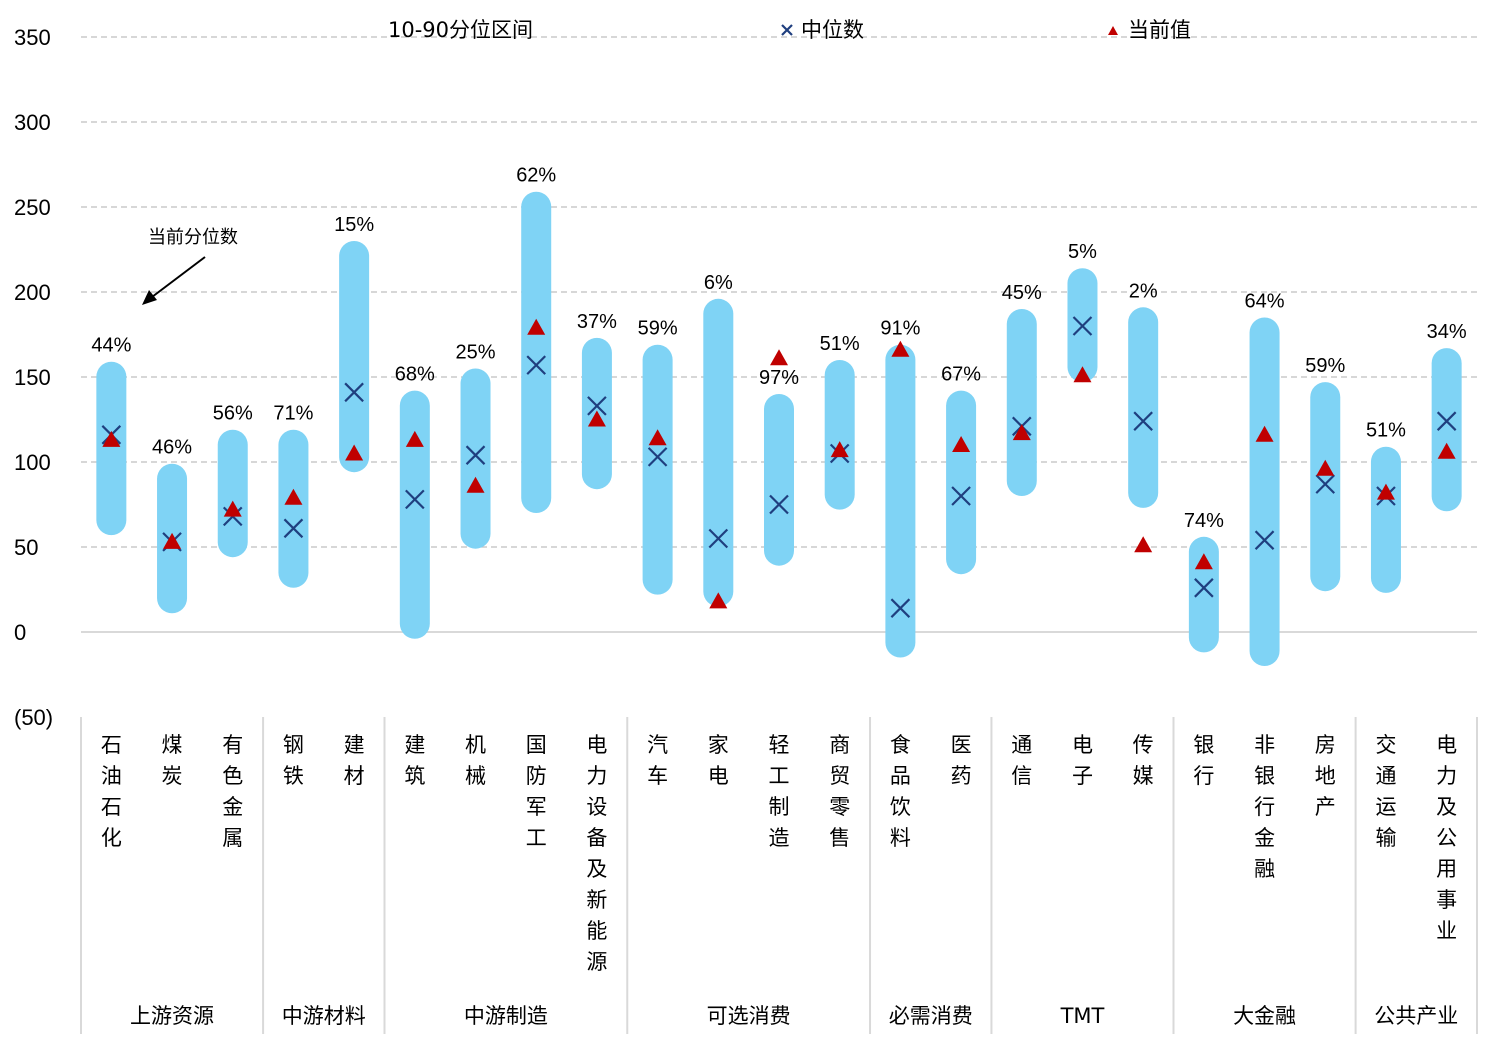  Describe the element at coordinates (1143, 291) in the screenshot. I see `percentile-label: 2%` at that location.